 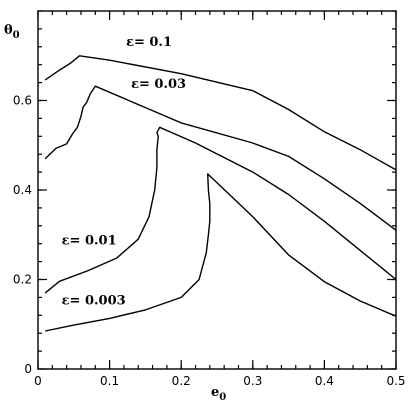 What do you see at coordinates (181, 381) in the screenshot?
I see `x-tick-label: 0.2` at bounding box center [181, 381].